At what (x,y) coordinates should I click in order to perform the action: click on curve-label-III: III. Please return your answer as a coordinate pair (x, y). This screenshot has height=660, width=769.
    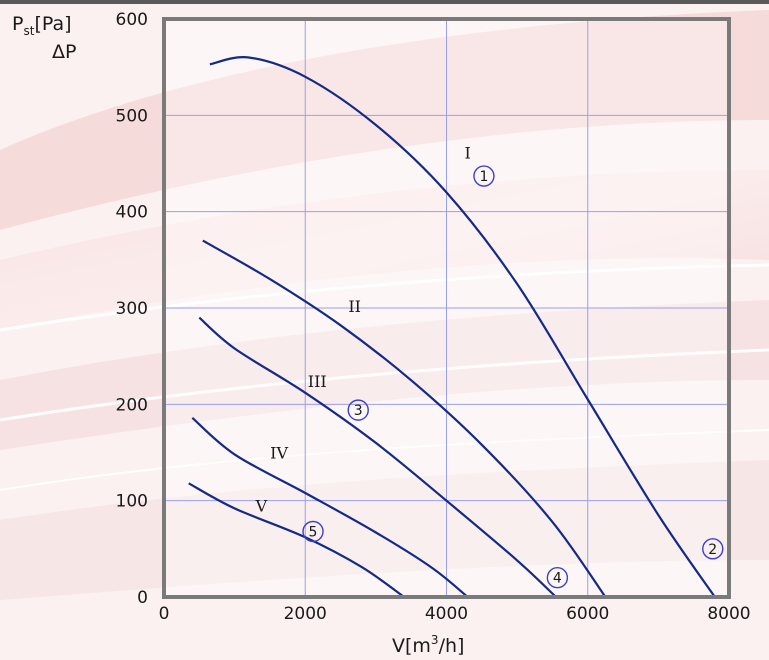
    Looking at the image, I should click on (317, 381).